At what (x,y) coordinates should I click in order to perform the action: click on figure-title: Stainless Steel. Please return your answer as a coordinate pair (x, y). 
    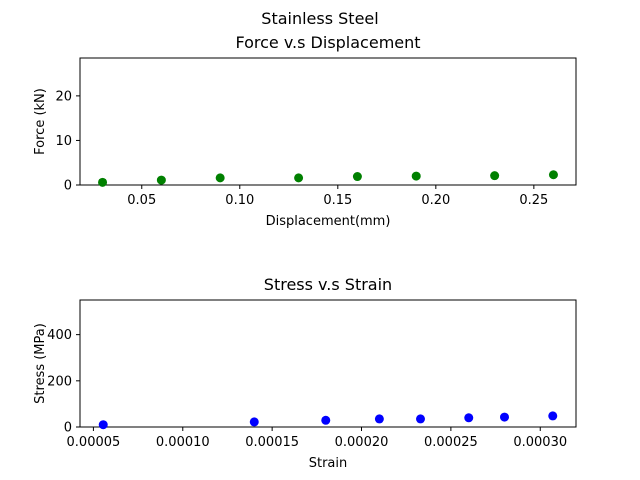
    Looking at the image, I should click on (319, 18).